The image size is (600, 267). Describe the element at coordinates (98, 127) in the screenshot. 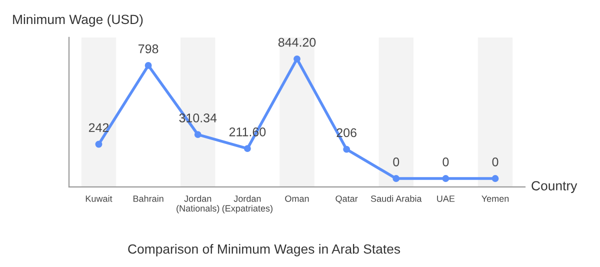

I see `data-label: 242` at that location.